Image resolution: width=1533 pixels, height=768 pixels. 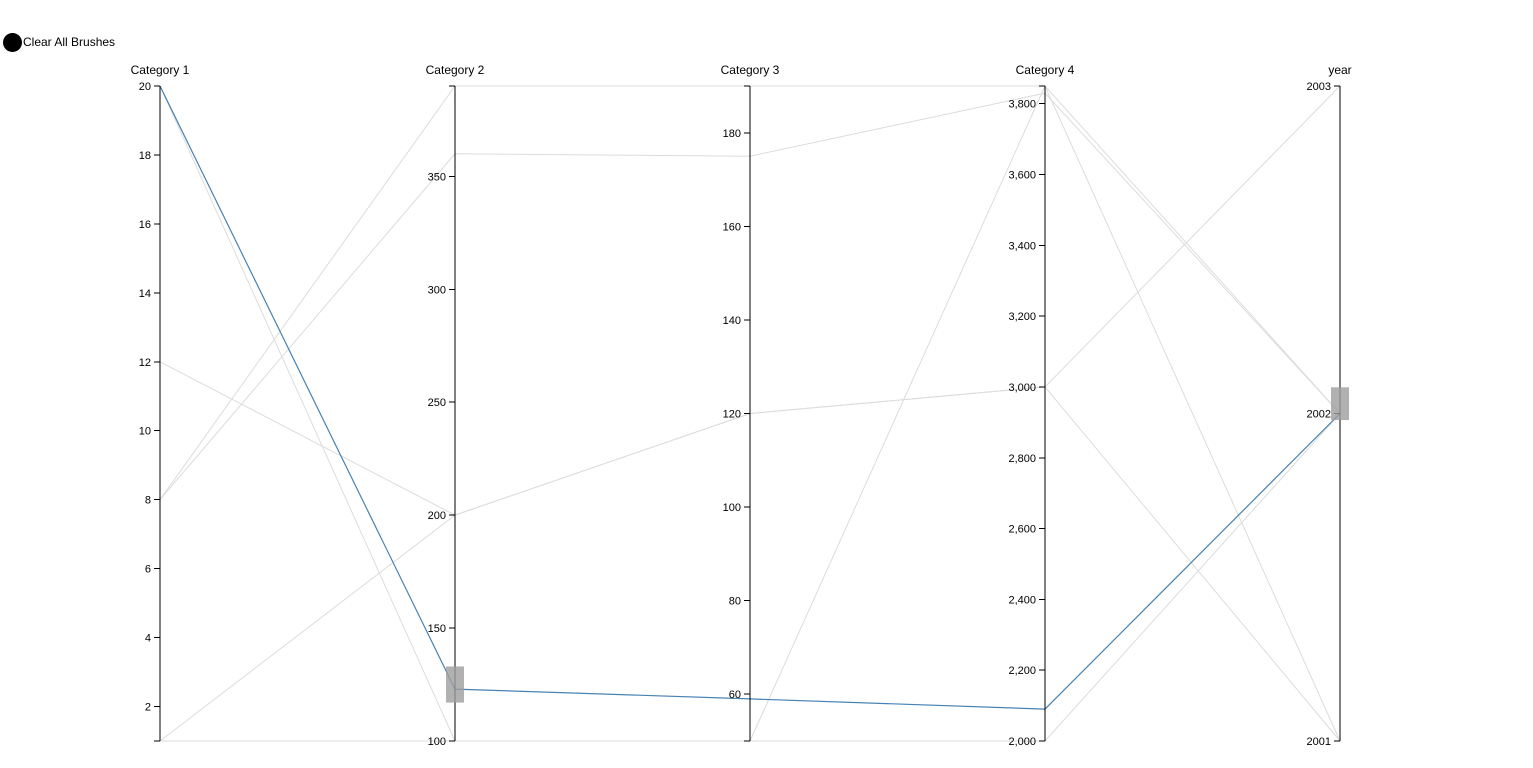 I want to click on brush-year, so click(x=1340, y=404).